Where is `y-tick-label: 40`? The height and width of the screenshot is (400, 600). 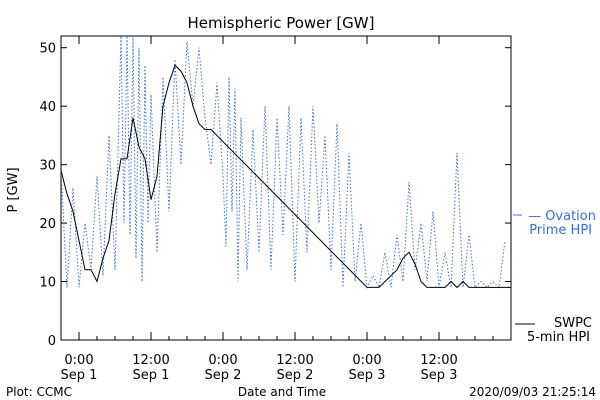 y-tick-label: 40 is located at coordinates (47, 107).